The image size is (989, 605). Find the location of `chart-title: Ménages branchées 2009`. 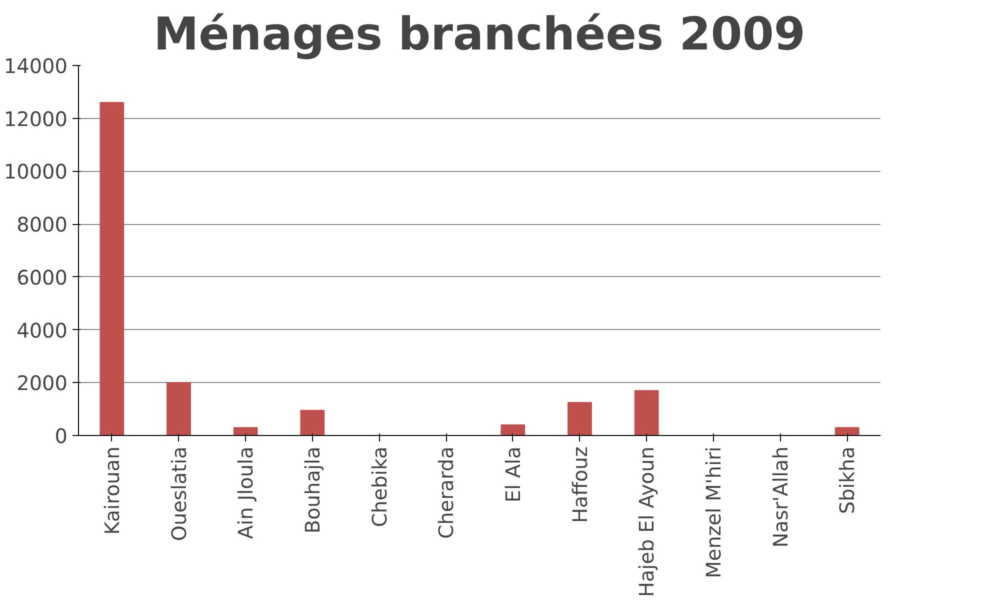

chart-title: Ménages branchées 2009 is located at coordinates (480, 34).